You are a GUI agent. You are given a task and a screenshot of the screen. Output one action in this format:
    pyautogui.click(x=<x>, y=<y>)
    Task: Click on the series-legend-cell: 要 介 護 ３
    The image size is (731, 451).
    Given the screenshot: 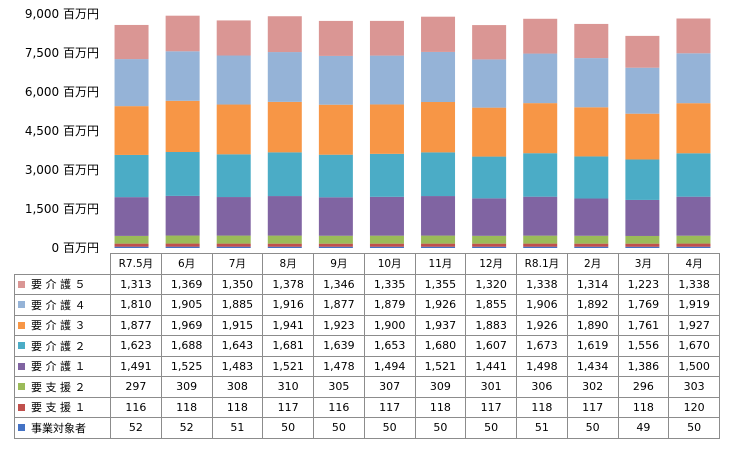 What is the action you would take?
    pyautogui.click(x=62, y=325)
    